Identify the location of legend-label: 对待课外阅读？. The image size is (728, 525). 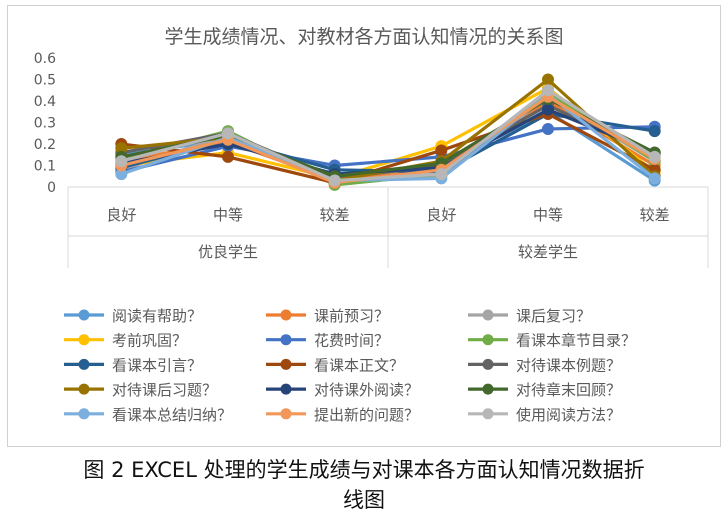
(366, 390).